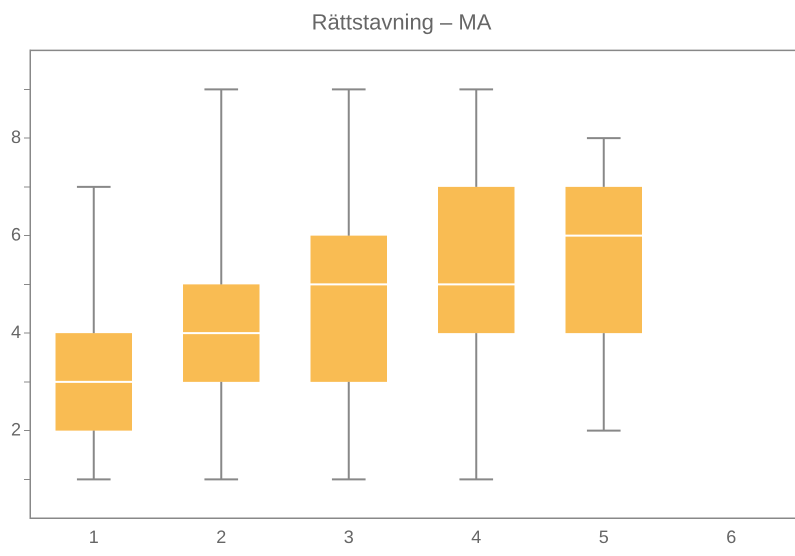 The image size is (795, 556). What do you see at coordinates (16, 137) in the screenshot?
I see `y-tick-label: 8` at bounding box center [16, 137].